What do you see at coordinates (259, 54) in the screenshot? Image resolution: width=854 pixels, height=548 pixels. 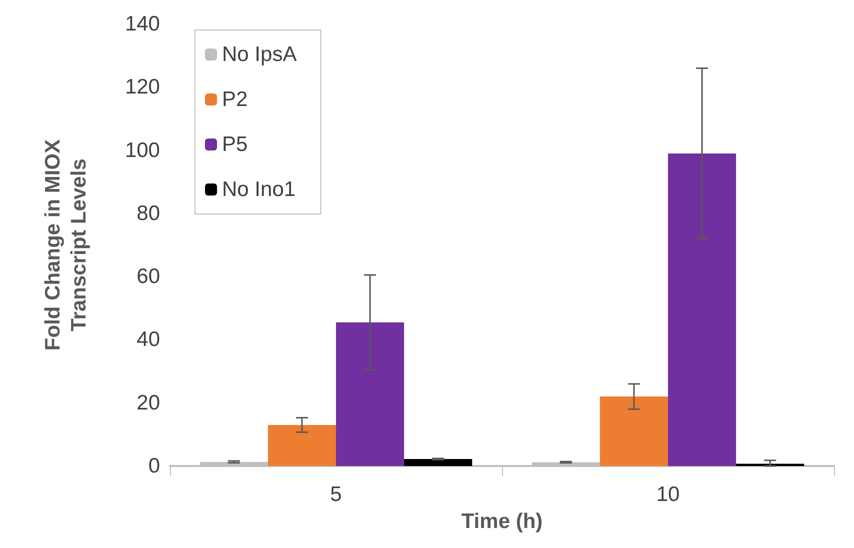 I see `legend-label: No IpsA` at bounding box center [259, 54].